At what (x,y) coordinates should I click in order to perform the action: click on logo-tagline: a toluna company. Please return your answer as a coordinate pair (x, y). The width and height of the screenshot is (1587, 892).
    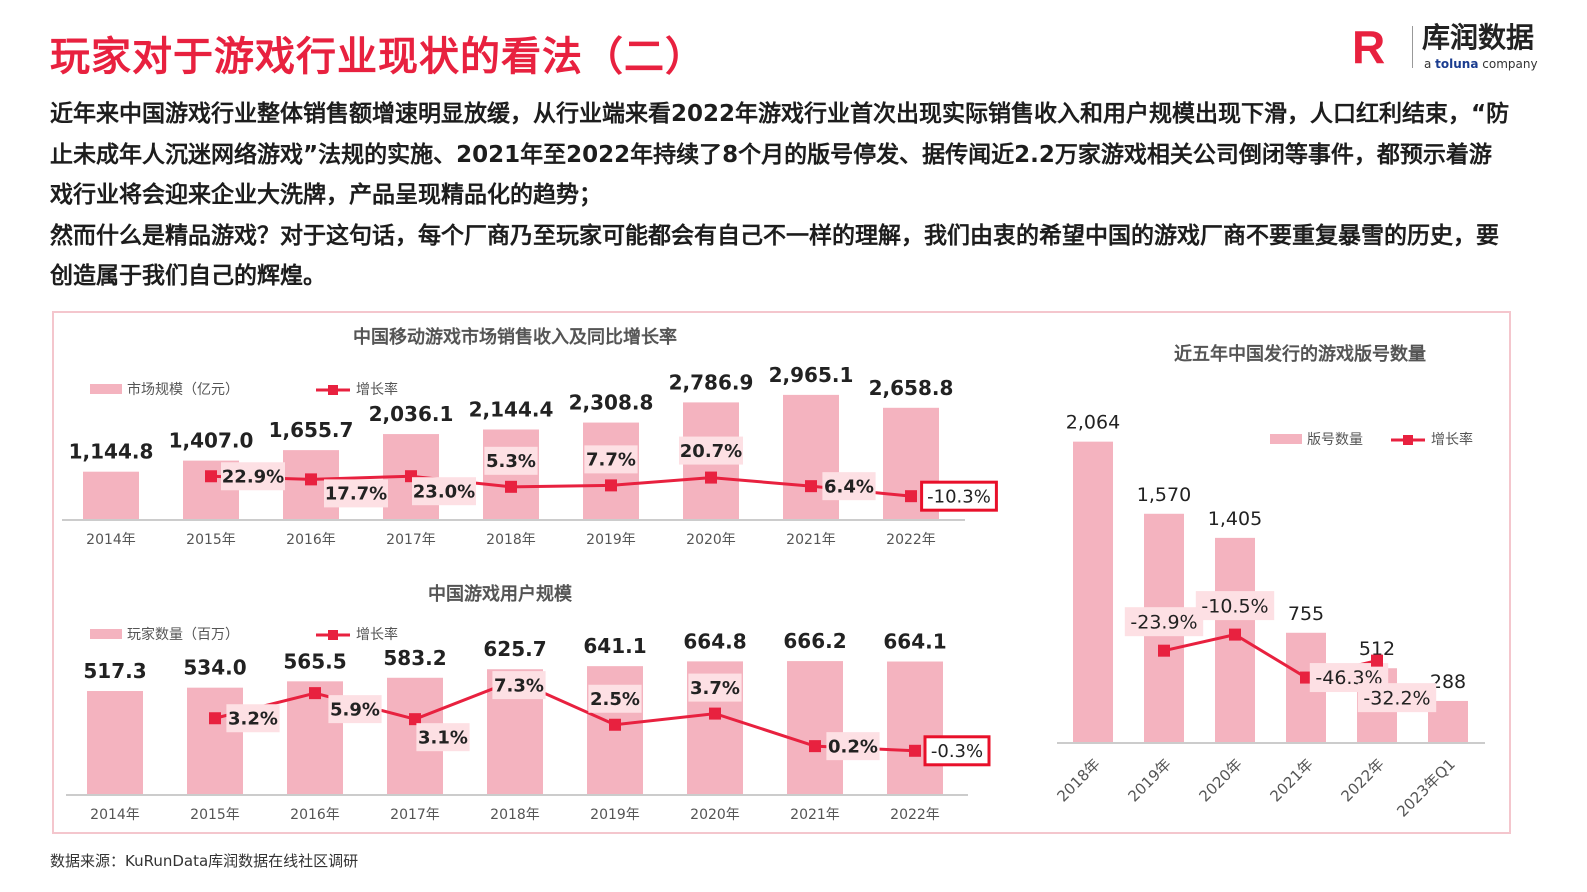
    Looking at the image, I should click on (1481, 64).